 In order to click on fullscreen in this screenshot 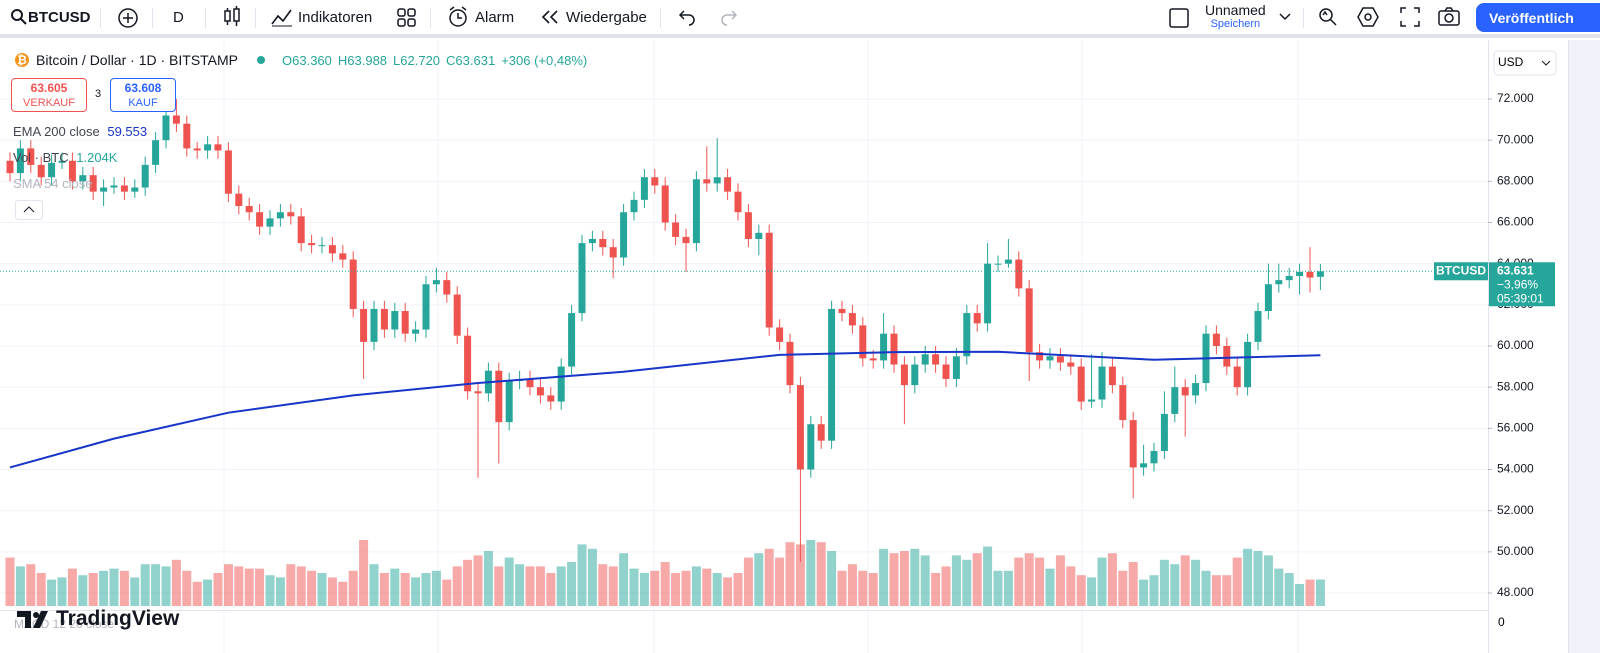, I will do `click(1410, 24)`.